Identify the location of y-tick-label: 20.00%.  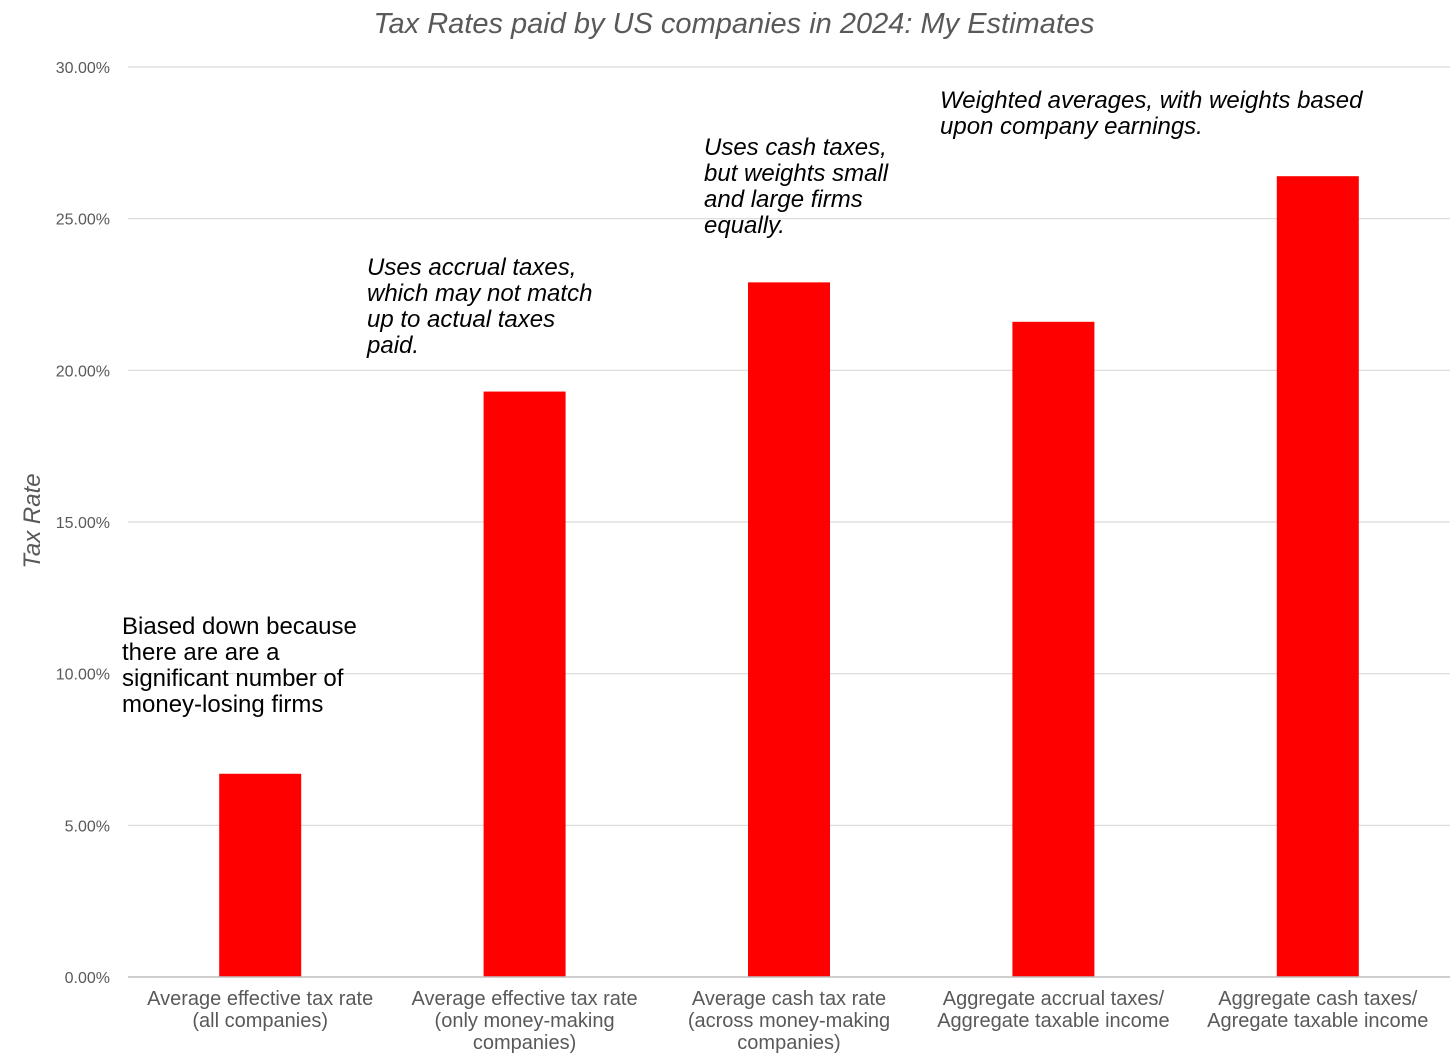
(83, 371).